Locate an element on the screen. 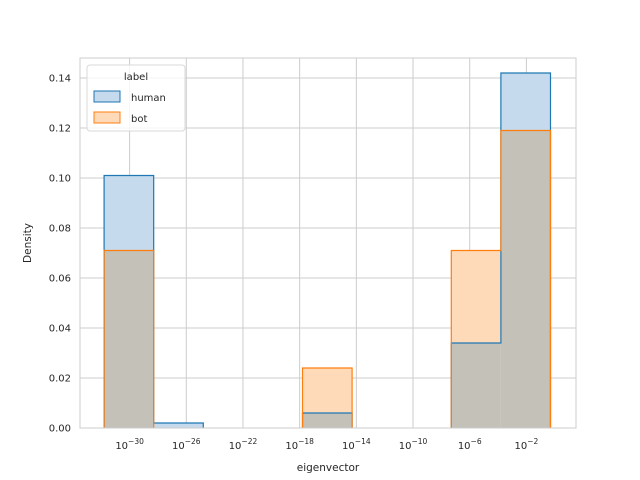 Image resolution: width=640 pixels, height=480 pixels. y-tick-label: 0.12 is located at coordinates (60, 129).